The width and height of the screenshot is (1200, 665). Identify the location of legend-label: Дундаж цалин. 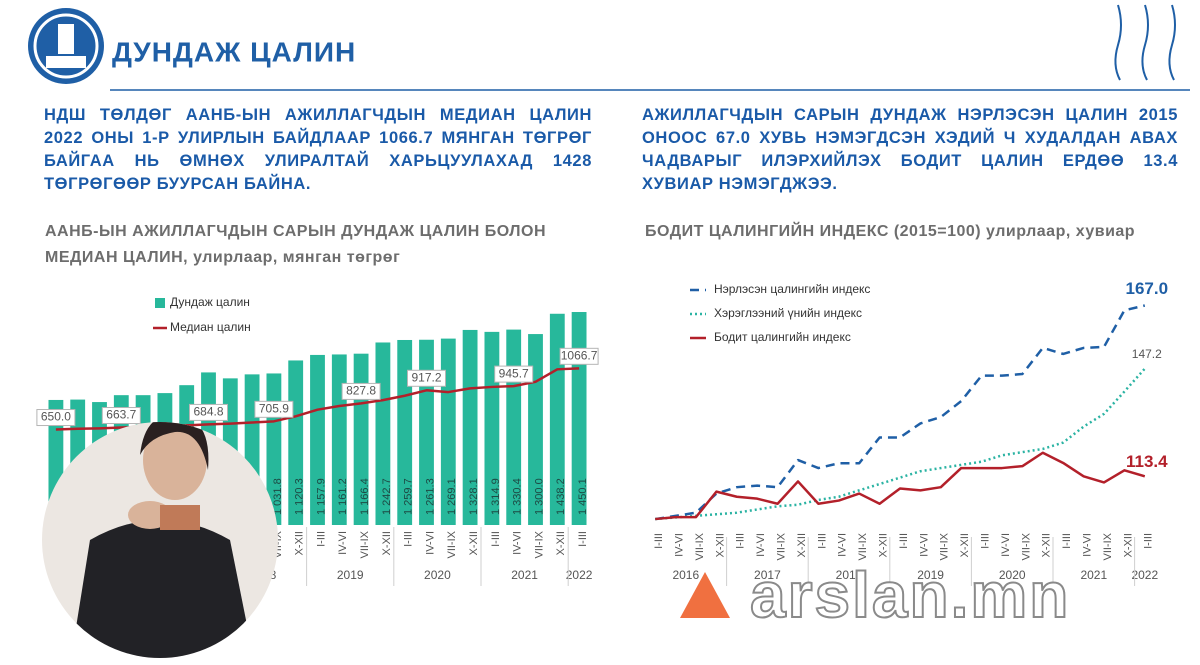
(210, 302).